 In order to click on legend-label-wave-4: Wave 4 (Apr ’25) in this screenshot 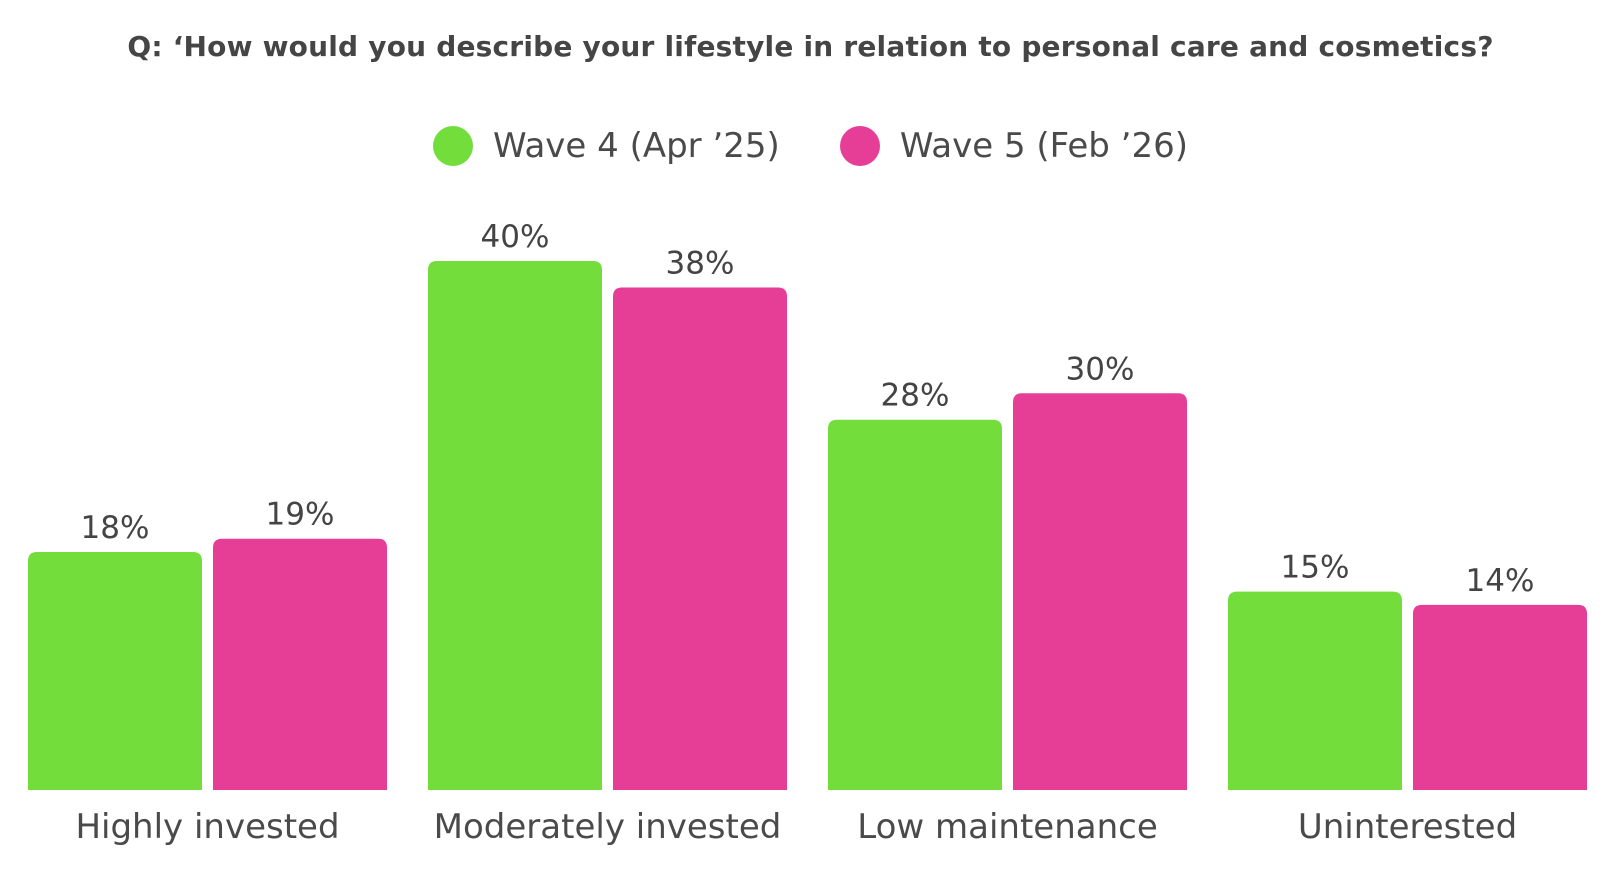, I will do `click(636, 146)`.